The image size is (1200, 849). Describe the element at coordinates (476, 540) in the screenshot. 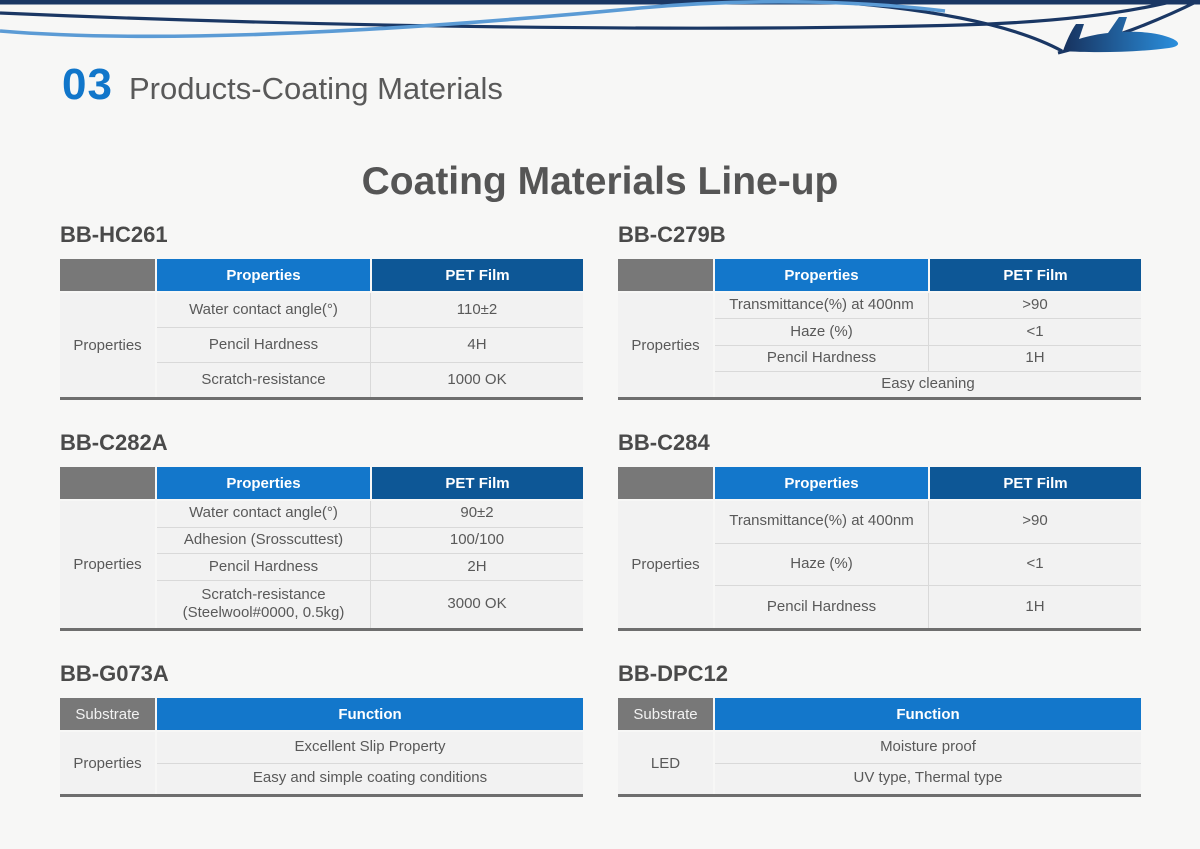

I see `value-cell: 100/100` at that location.